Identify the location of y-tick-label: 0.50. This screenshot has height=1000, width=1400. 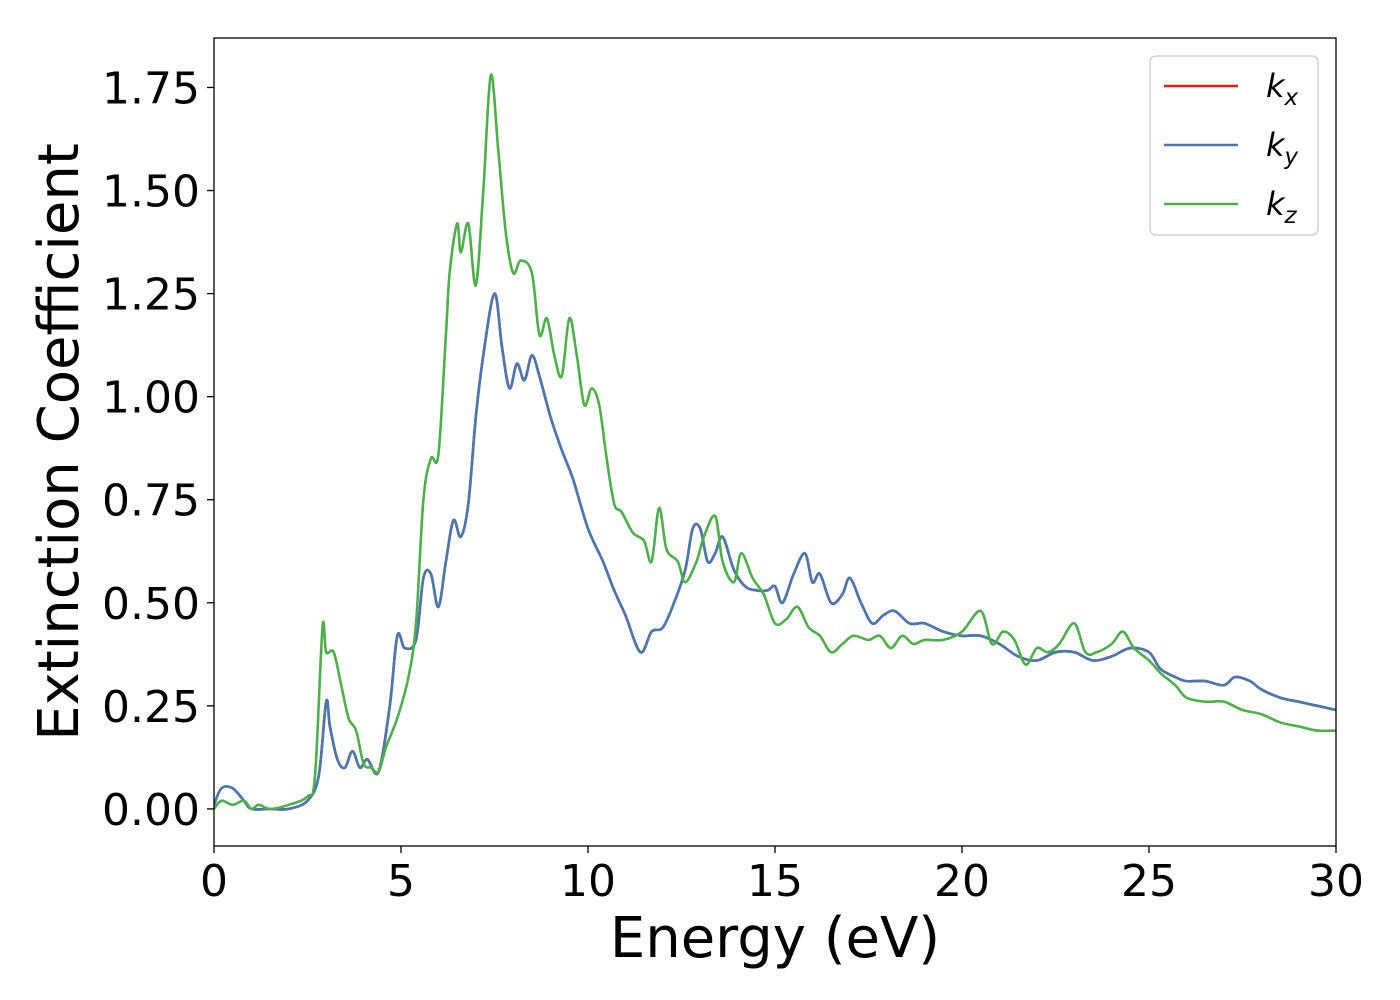
(151, 604).